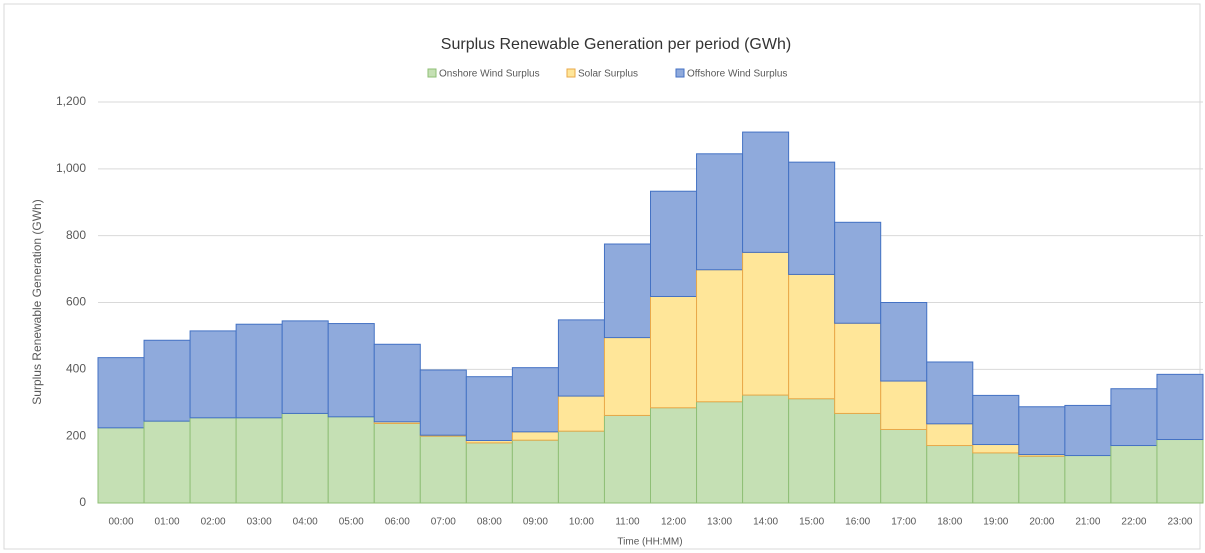  Describe the element at coordinates (71, 168) in the screenshot. I see `y-tick-label: 1,000` at that location.